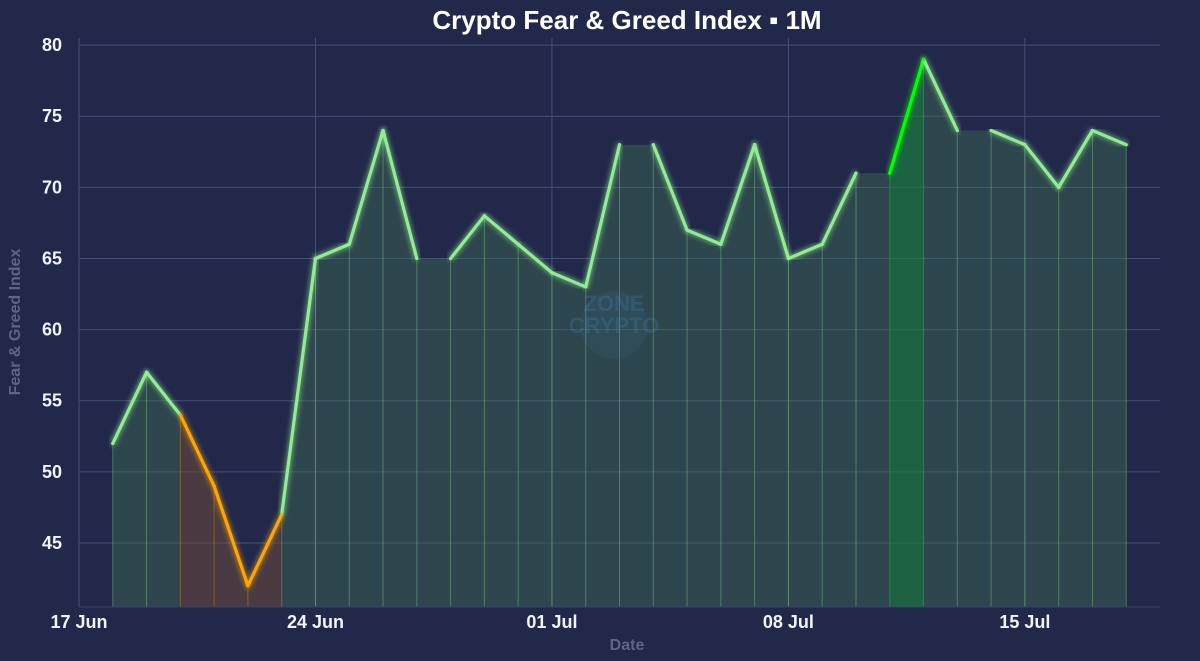 Image resolution: width=1200 pixels, height=661 pixels. What do you see at coordinates (15, 322) in the screenshot?
I see `y-axis-label: Fear & Greed Index` at bounding box center [15, 322].